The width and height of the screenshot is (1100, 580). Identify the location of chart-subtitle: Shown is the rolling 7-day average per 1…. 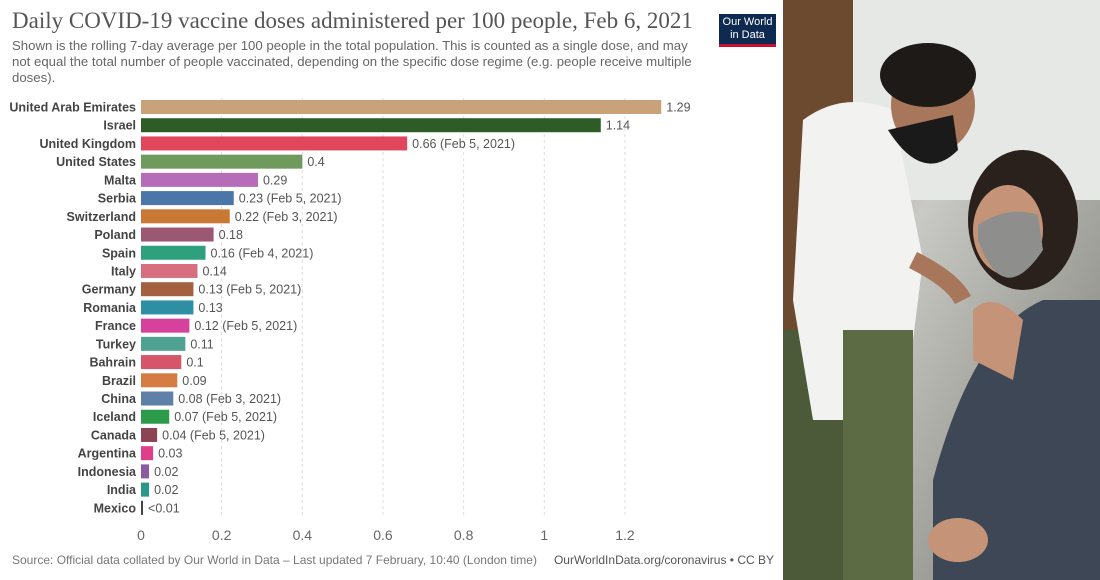
(352, 61).